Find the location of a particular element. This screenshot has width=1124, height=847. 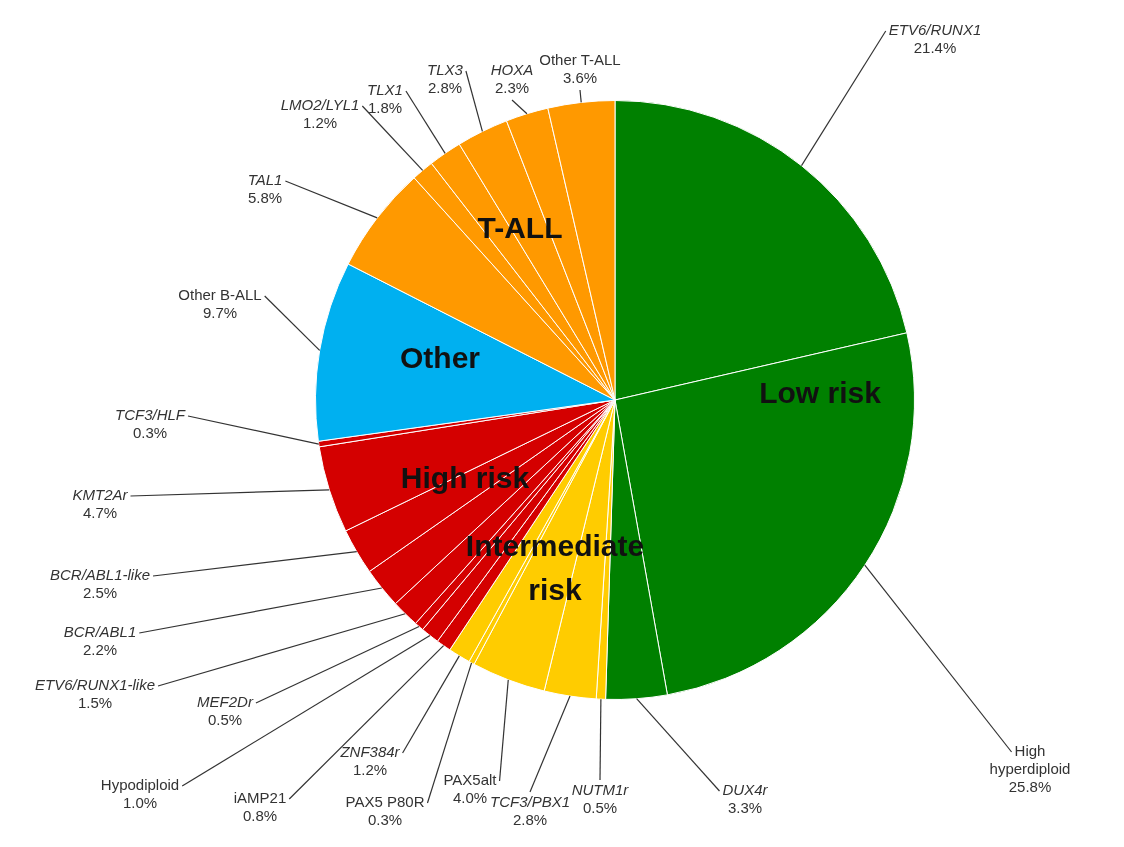

slice-label: High hyperdiploid is located at coordinates (1030, 760).